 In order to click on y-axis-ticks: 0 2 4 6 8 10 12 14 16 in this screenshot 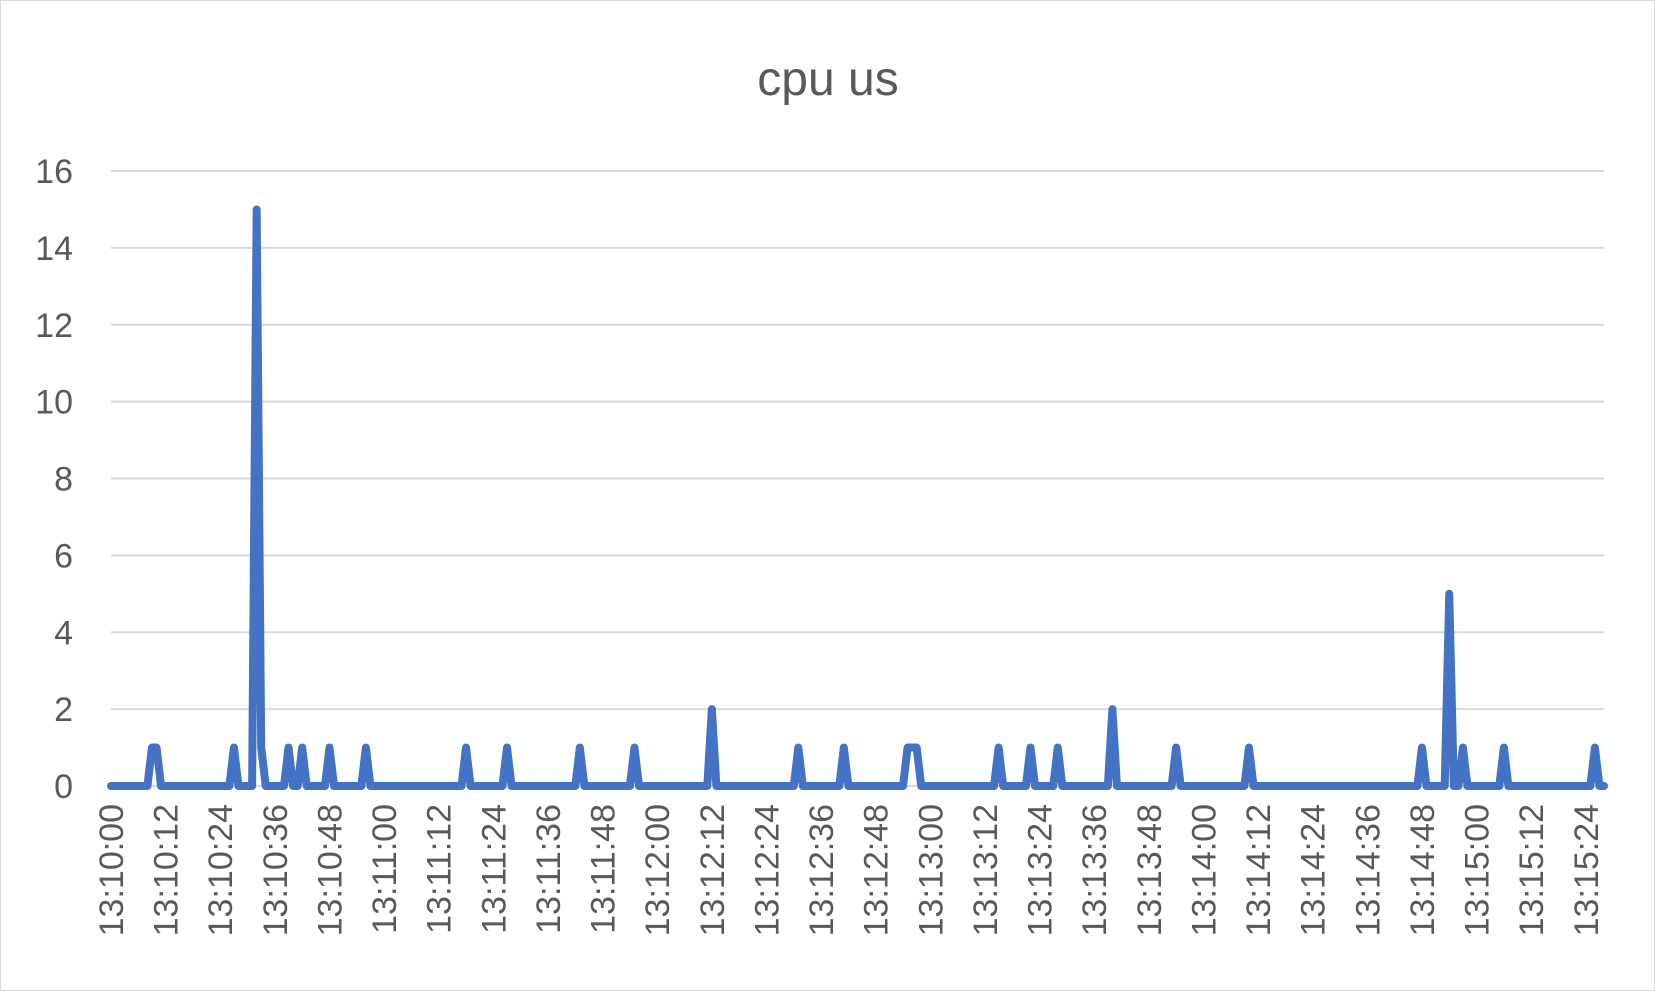, I will do `click(54, 479)`.